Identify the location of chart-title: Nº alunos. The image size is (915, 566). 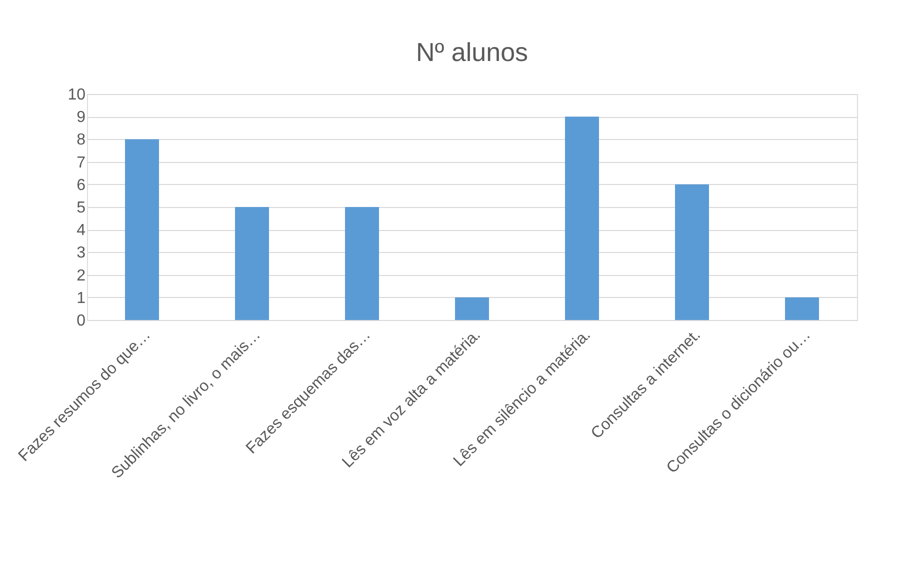
(472, 52).